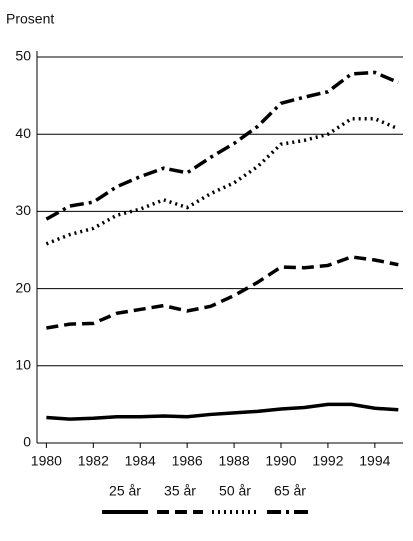 Image resolution: width=413 pixels, height=541 pixels. I want to click on x-tick-label: 1990, so click(280, 461).